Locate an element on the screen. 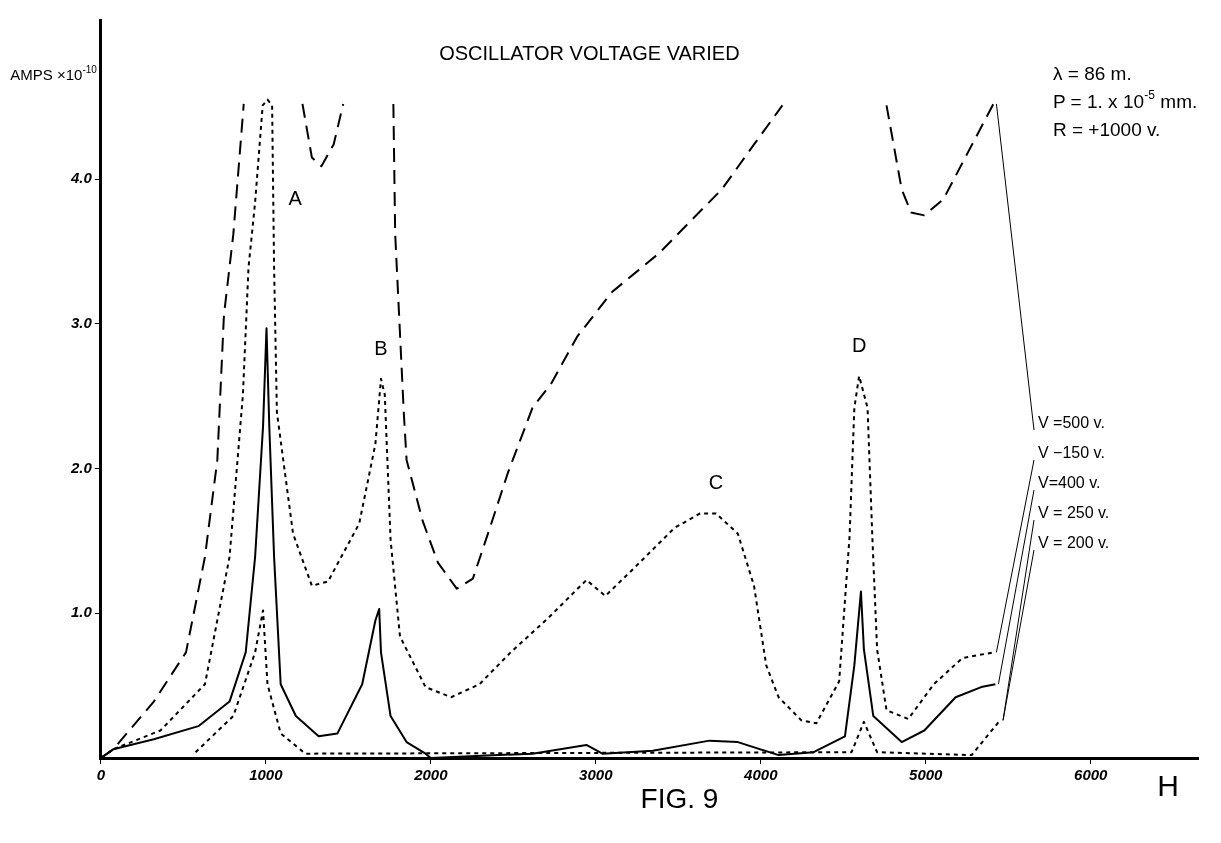  x-tick-label: 0 is located at coordinates (101, 775).